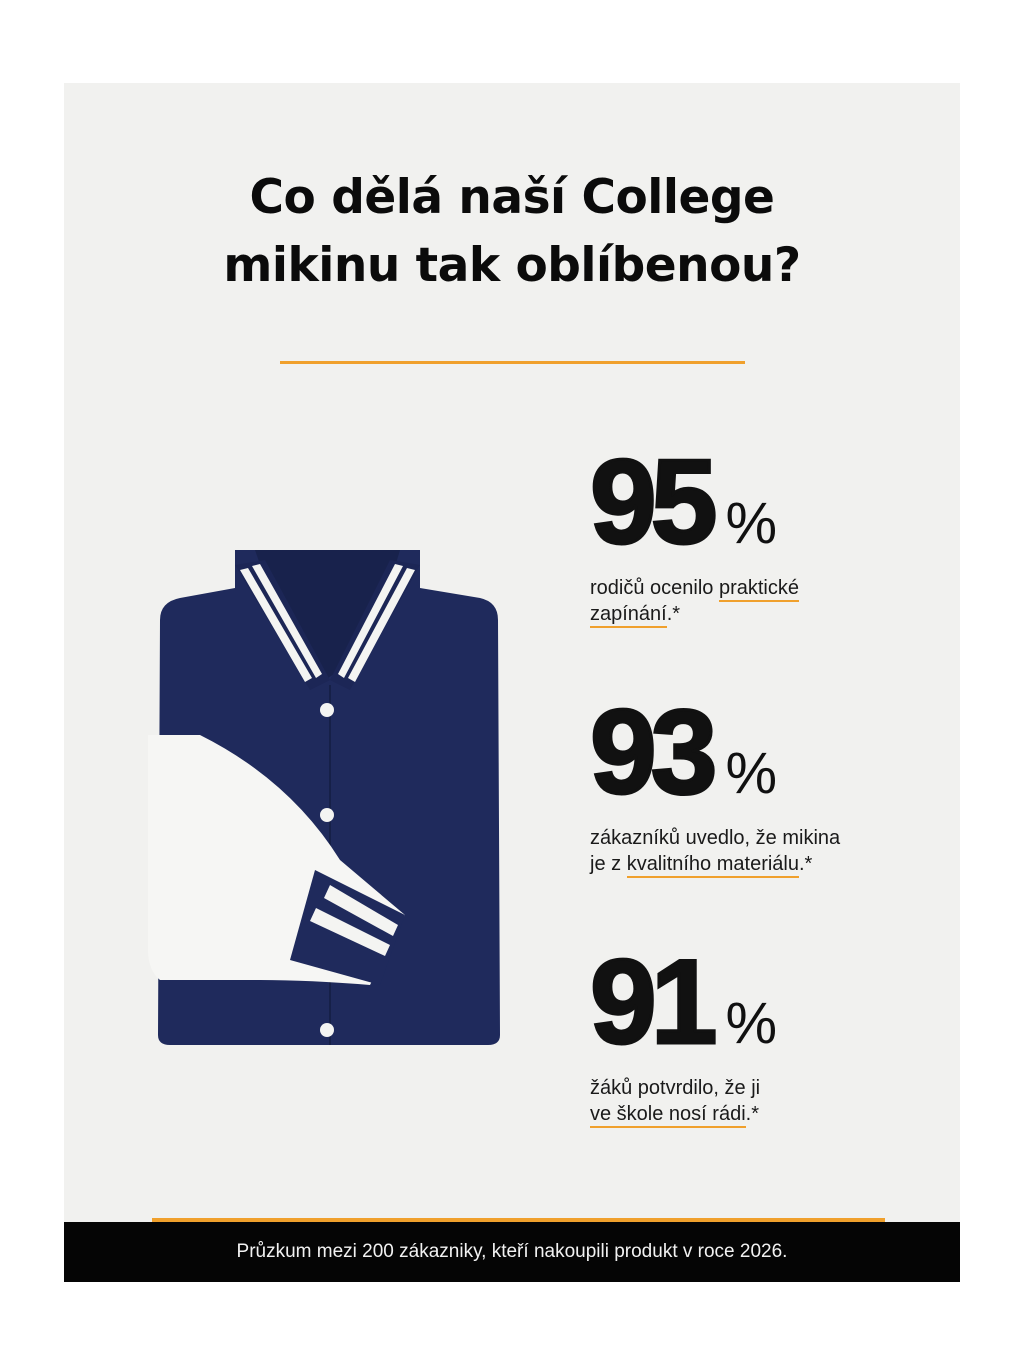 This screenshot has width=1024, height=1365. I want to click on desc-highlight: praktické, so click(758, 589).